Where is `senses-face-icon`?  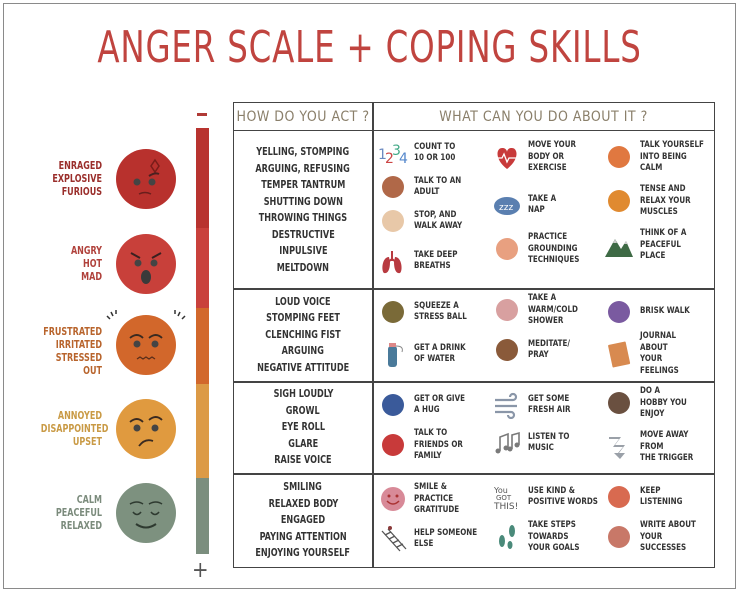
senses-face-icon is located at coordinates (507, 249).